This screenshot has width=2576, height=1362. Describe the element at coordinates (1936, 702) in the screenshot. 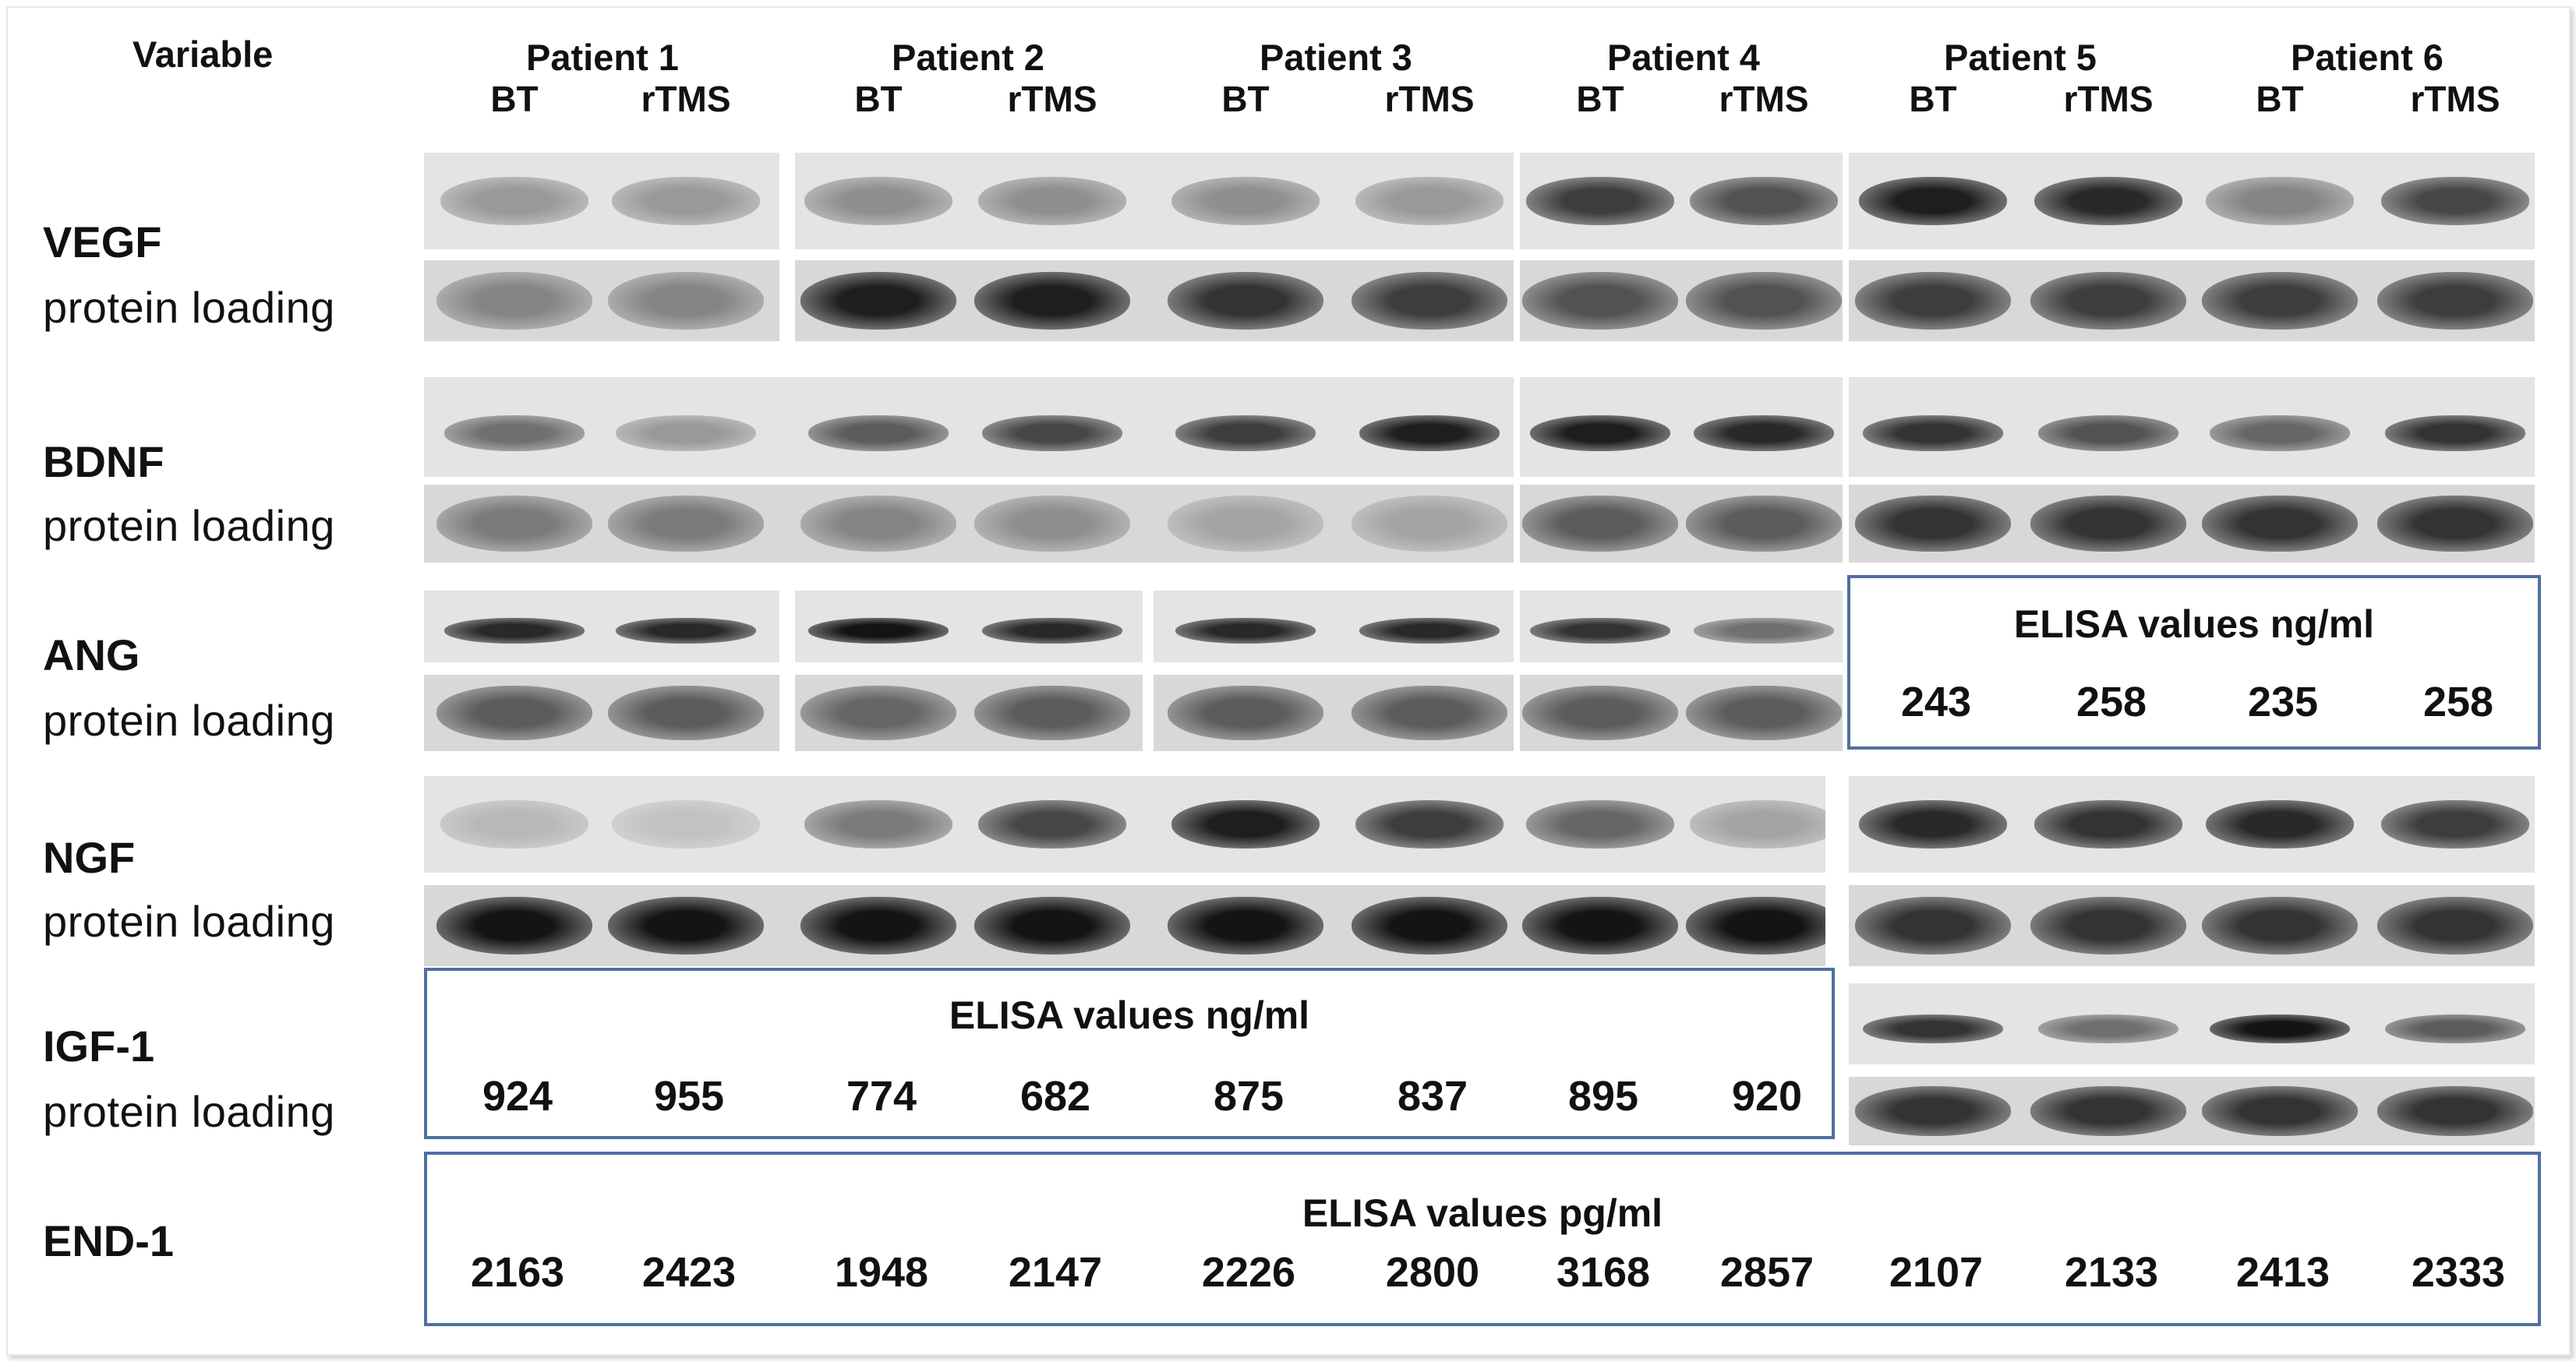

I see `elisa-value: 243` at that location.